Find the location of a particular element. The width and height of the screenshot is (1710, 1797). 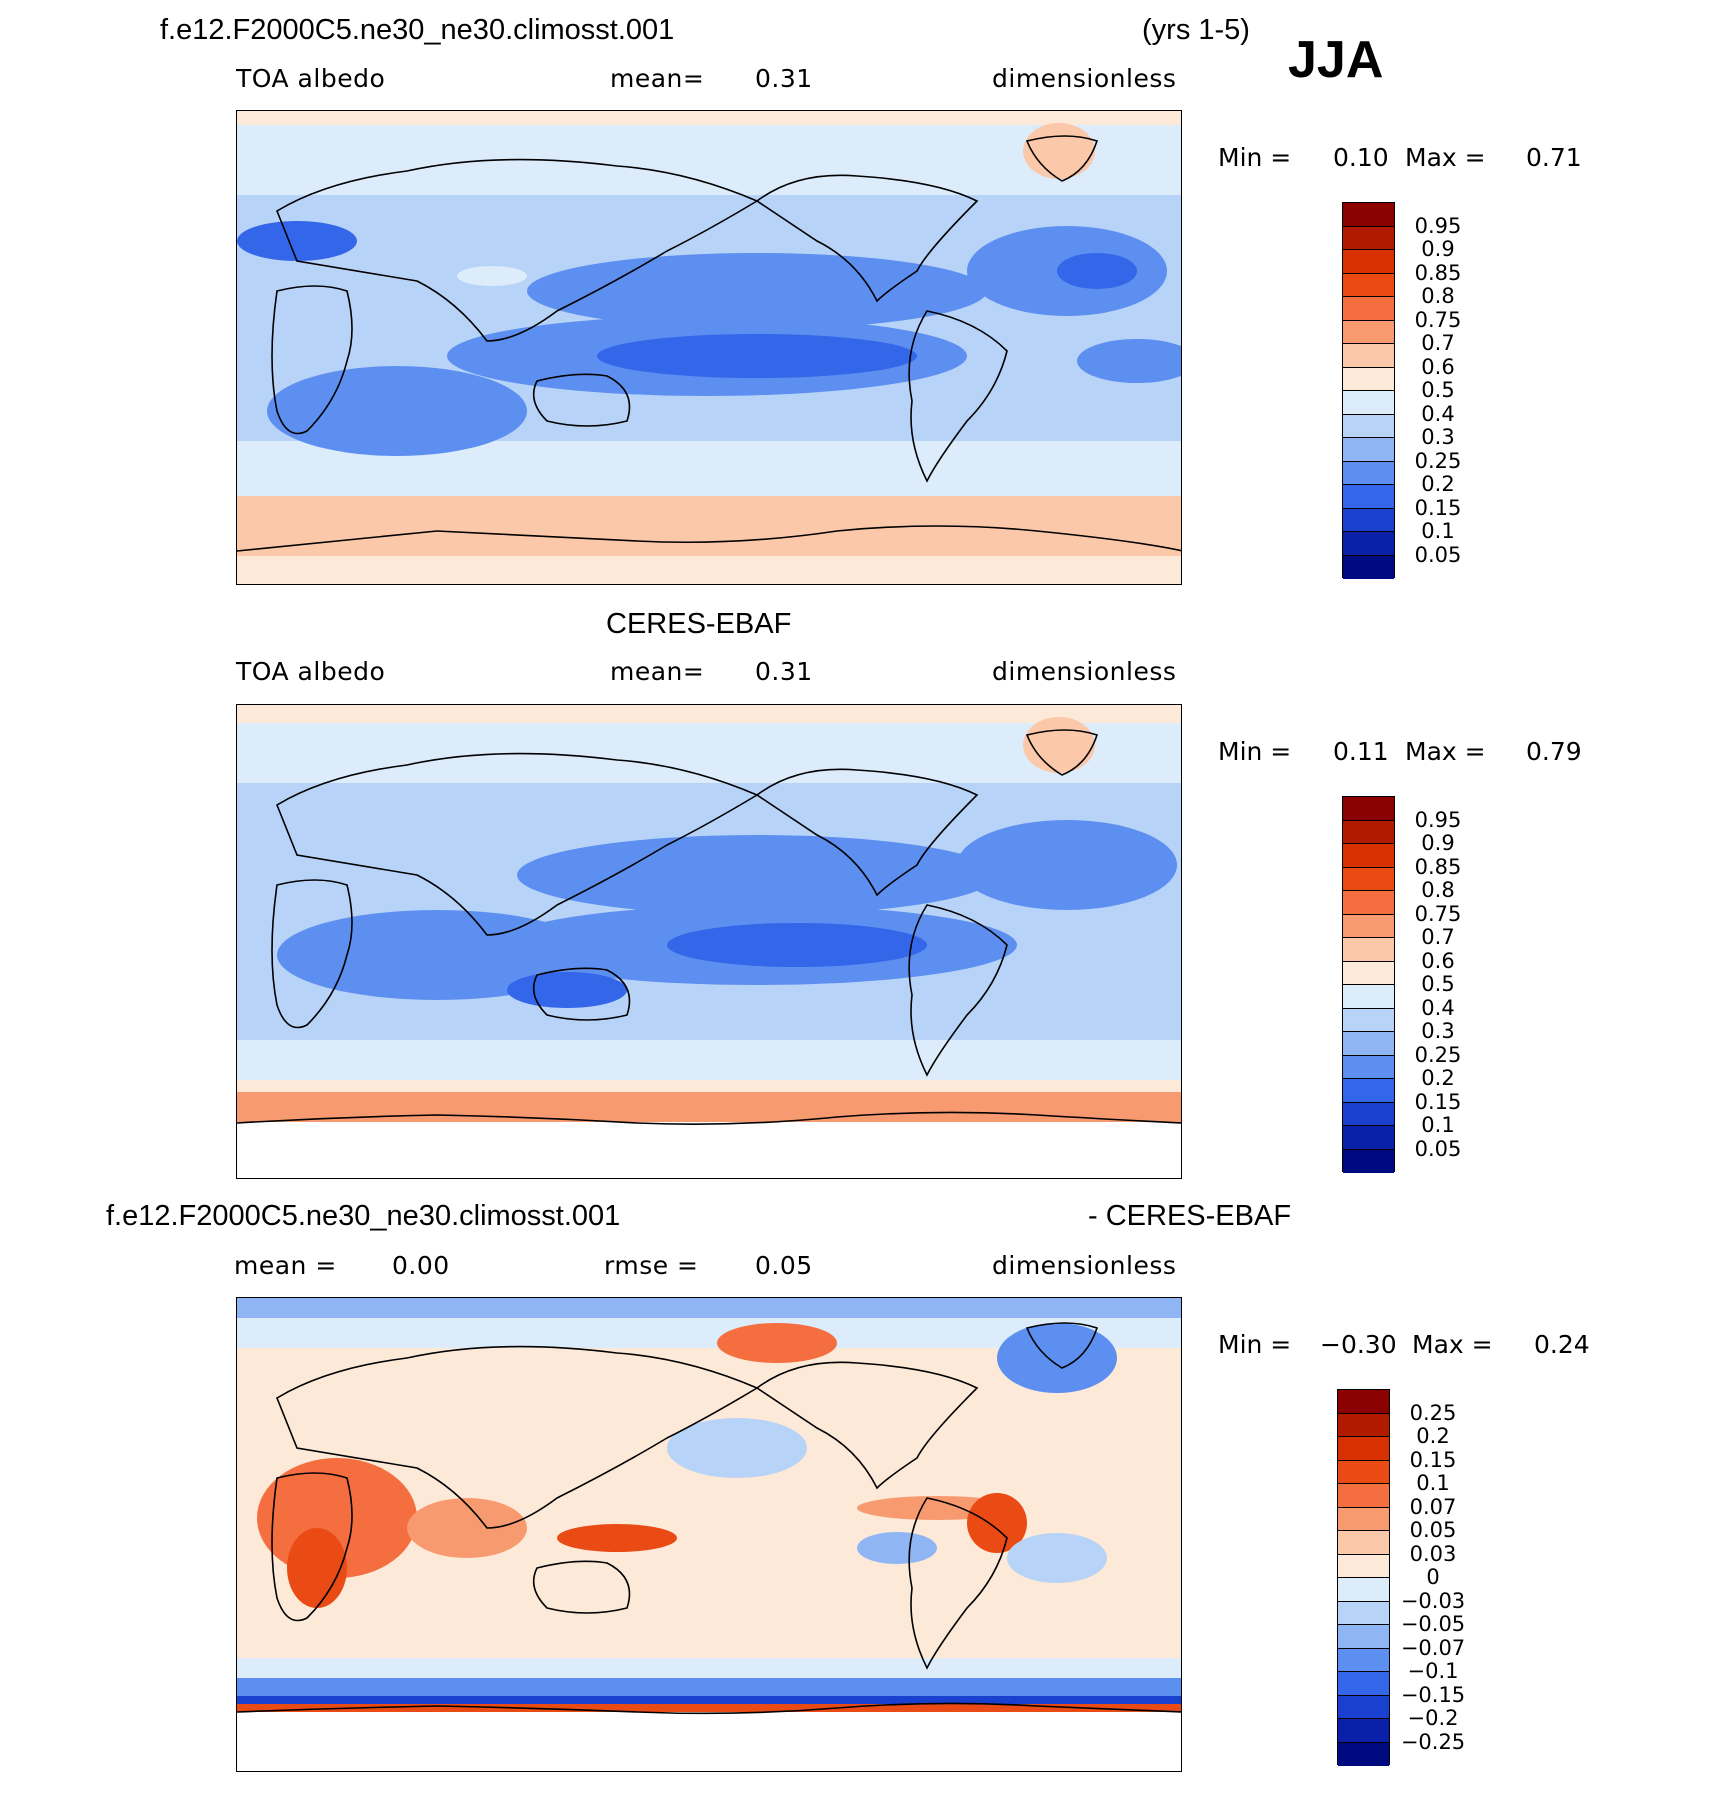

colorbar-label: 0.95 is located at coordinates (1438, 819).